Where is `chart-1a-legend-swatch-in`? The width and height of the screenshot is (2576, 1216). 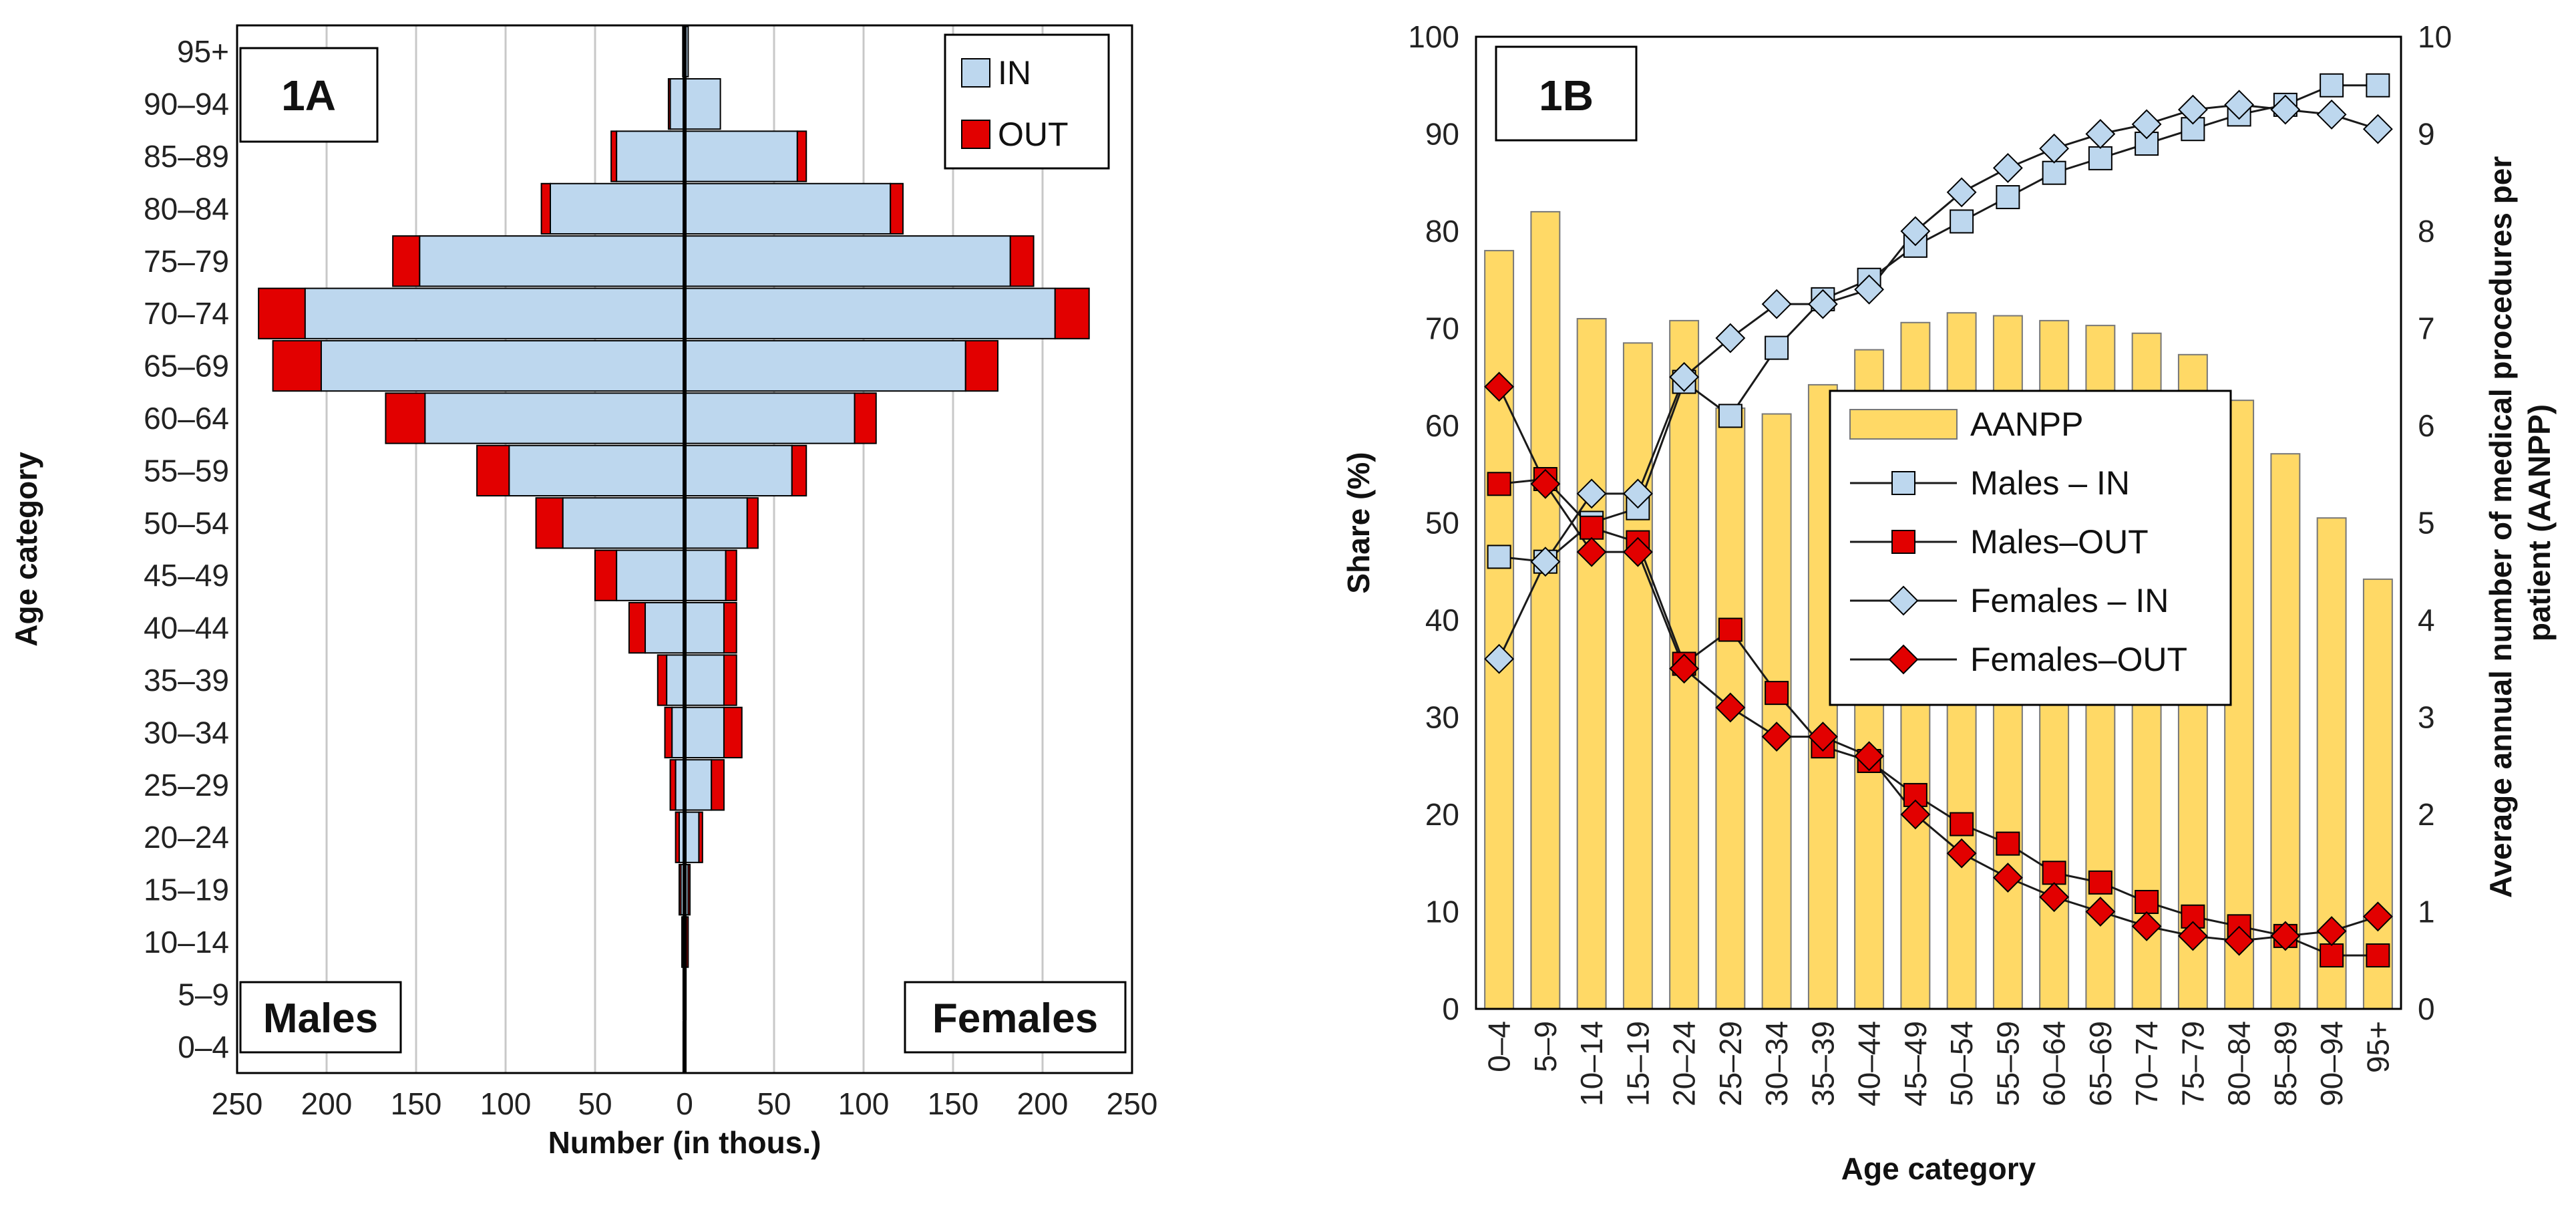 chart-1a-legend-swatch-in is located at coordinates (975, 73).